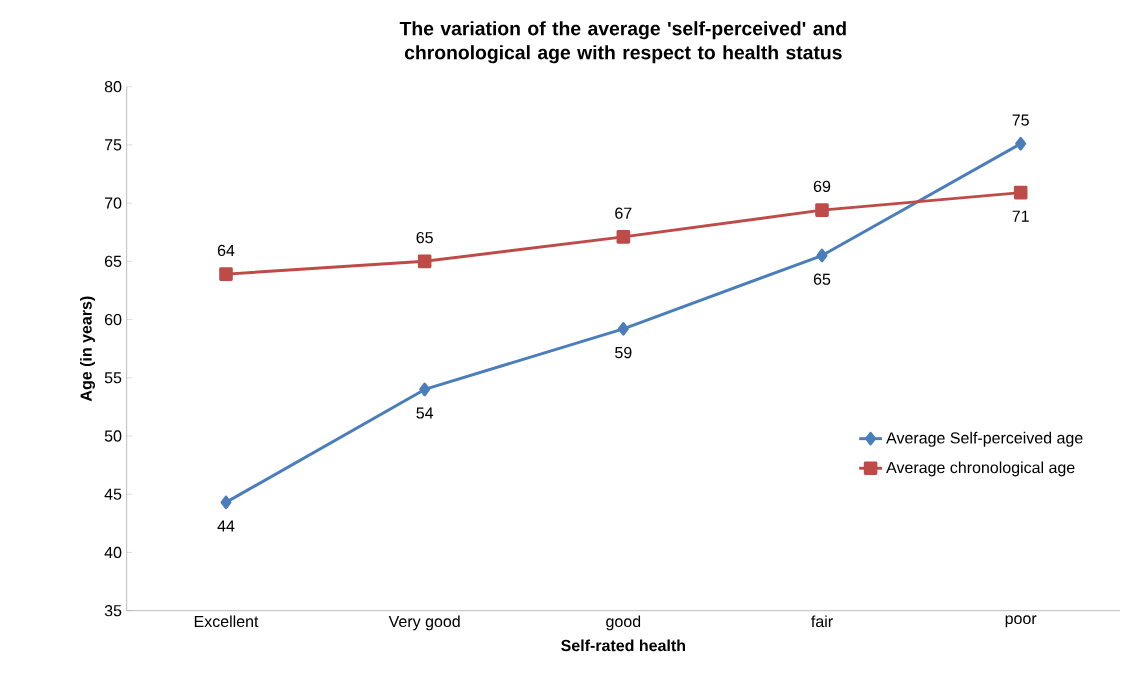 This screenshot has width=1136, height=699. Describe the element at coordinates (623, 623) in the screenshot. I see `x-tick-label: good` at that location.